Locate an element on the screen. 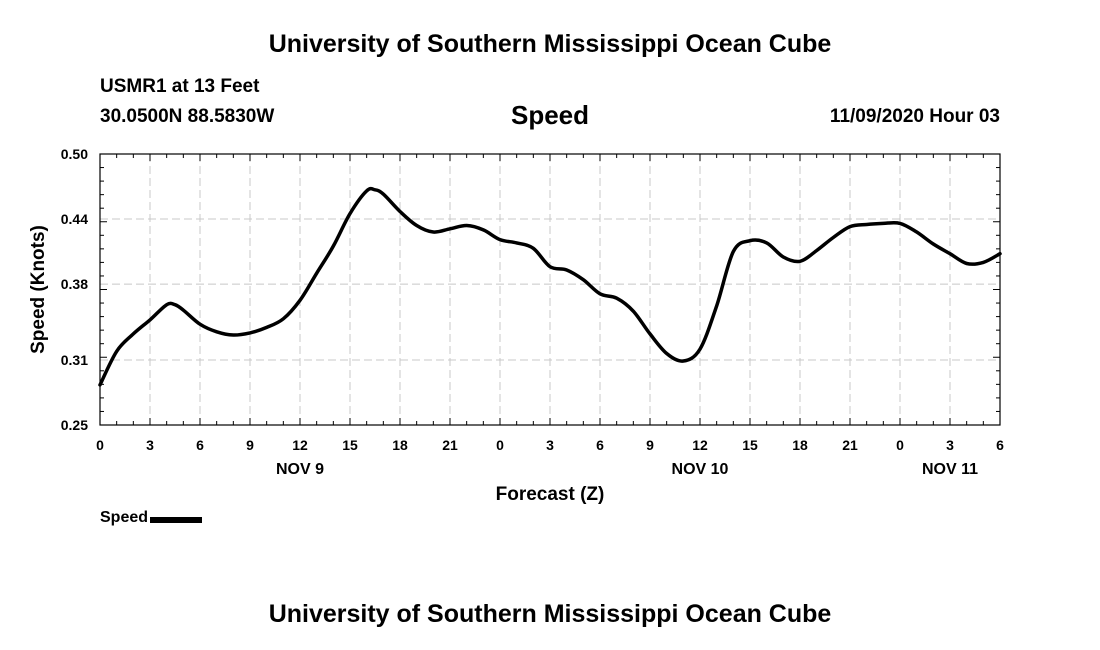 Image resolution: width=1100 pixels, height=650 pixels. y-tick-label: 0.44 is located at coordinates (74, 219).